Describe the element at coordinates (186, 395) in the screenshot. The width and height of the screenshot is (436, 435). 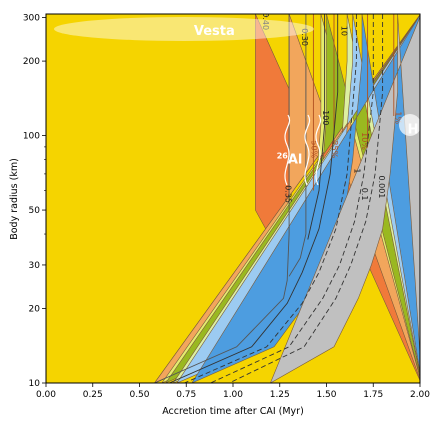
I see `x-tick-label: 0.75` at that location.